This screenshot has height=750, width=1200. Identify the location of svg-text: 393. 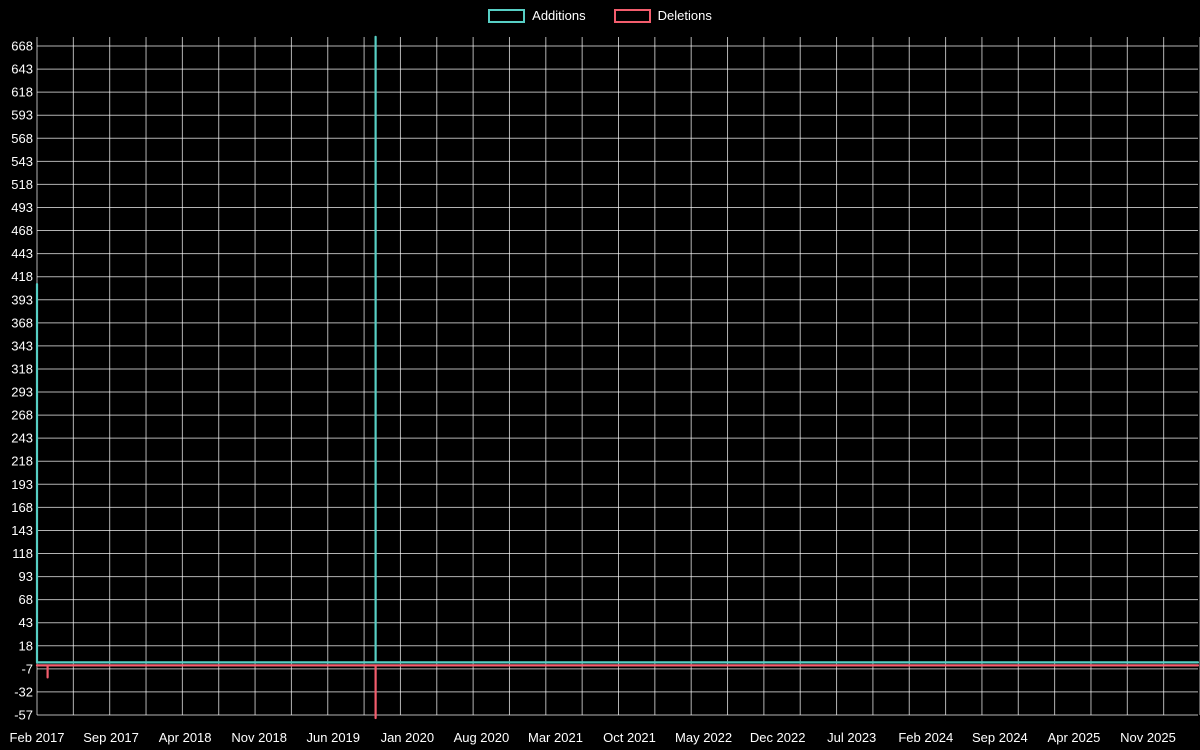
(22, 299).